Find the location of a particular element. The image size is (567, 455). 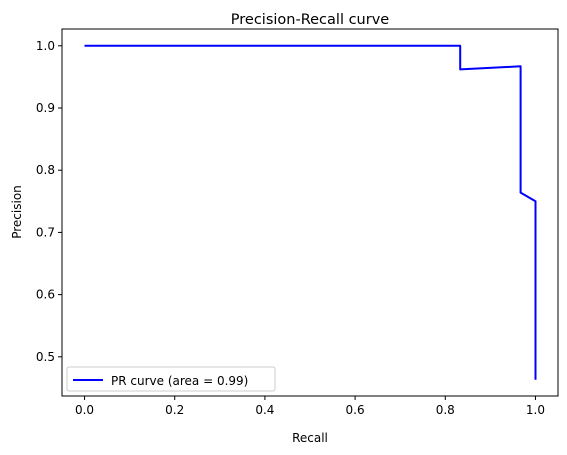

x-tick-label: 0.8 is located at coordinates (445, 410).